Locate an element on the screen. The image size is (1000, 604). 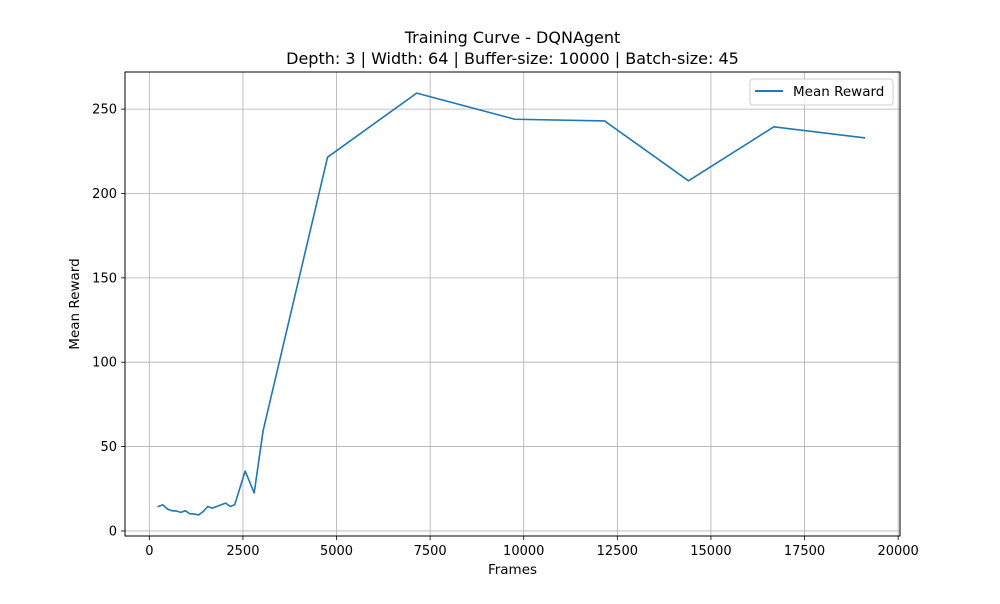
x-axis-label: Frames is located at coordinates (512, 570).